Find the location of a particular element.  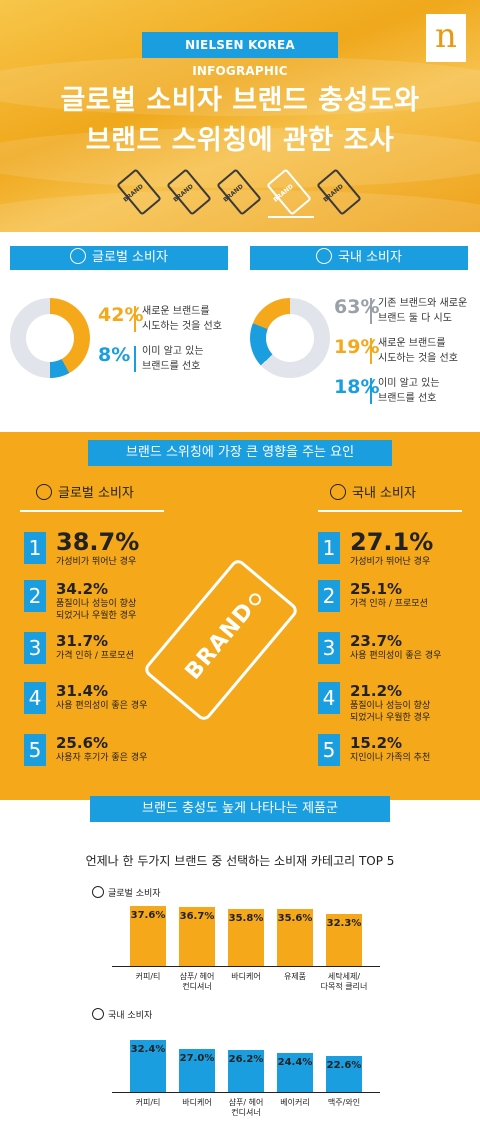

page-title-line1: 글로벌 소비자 브랜드 충성도와 is located at coordinates (240, 100).